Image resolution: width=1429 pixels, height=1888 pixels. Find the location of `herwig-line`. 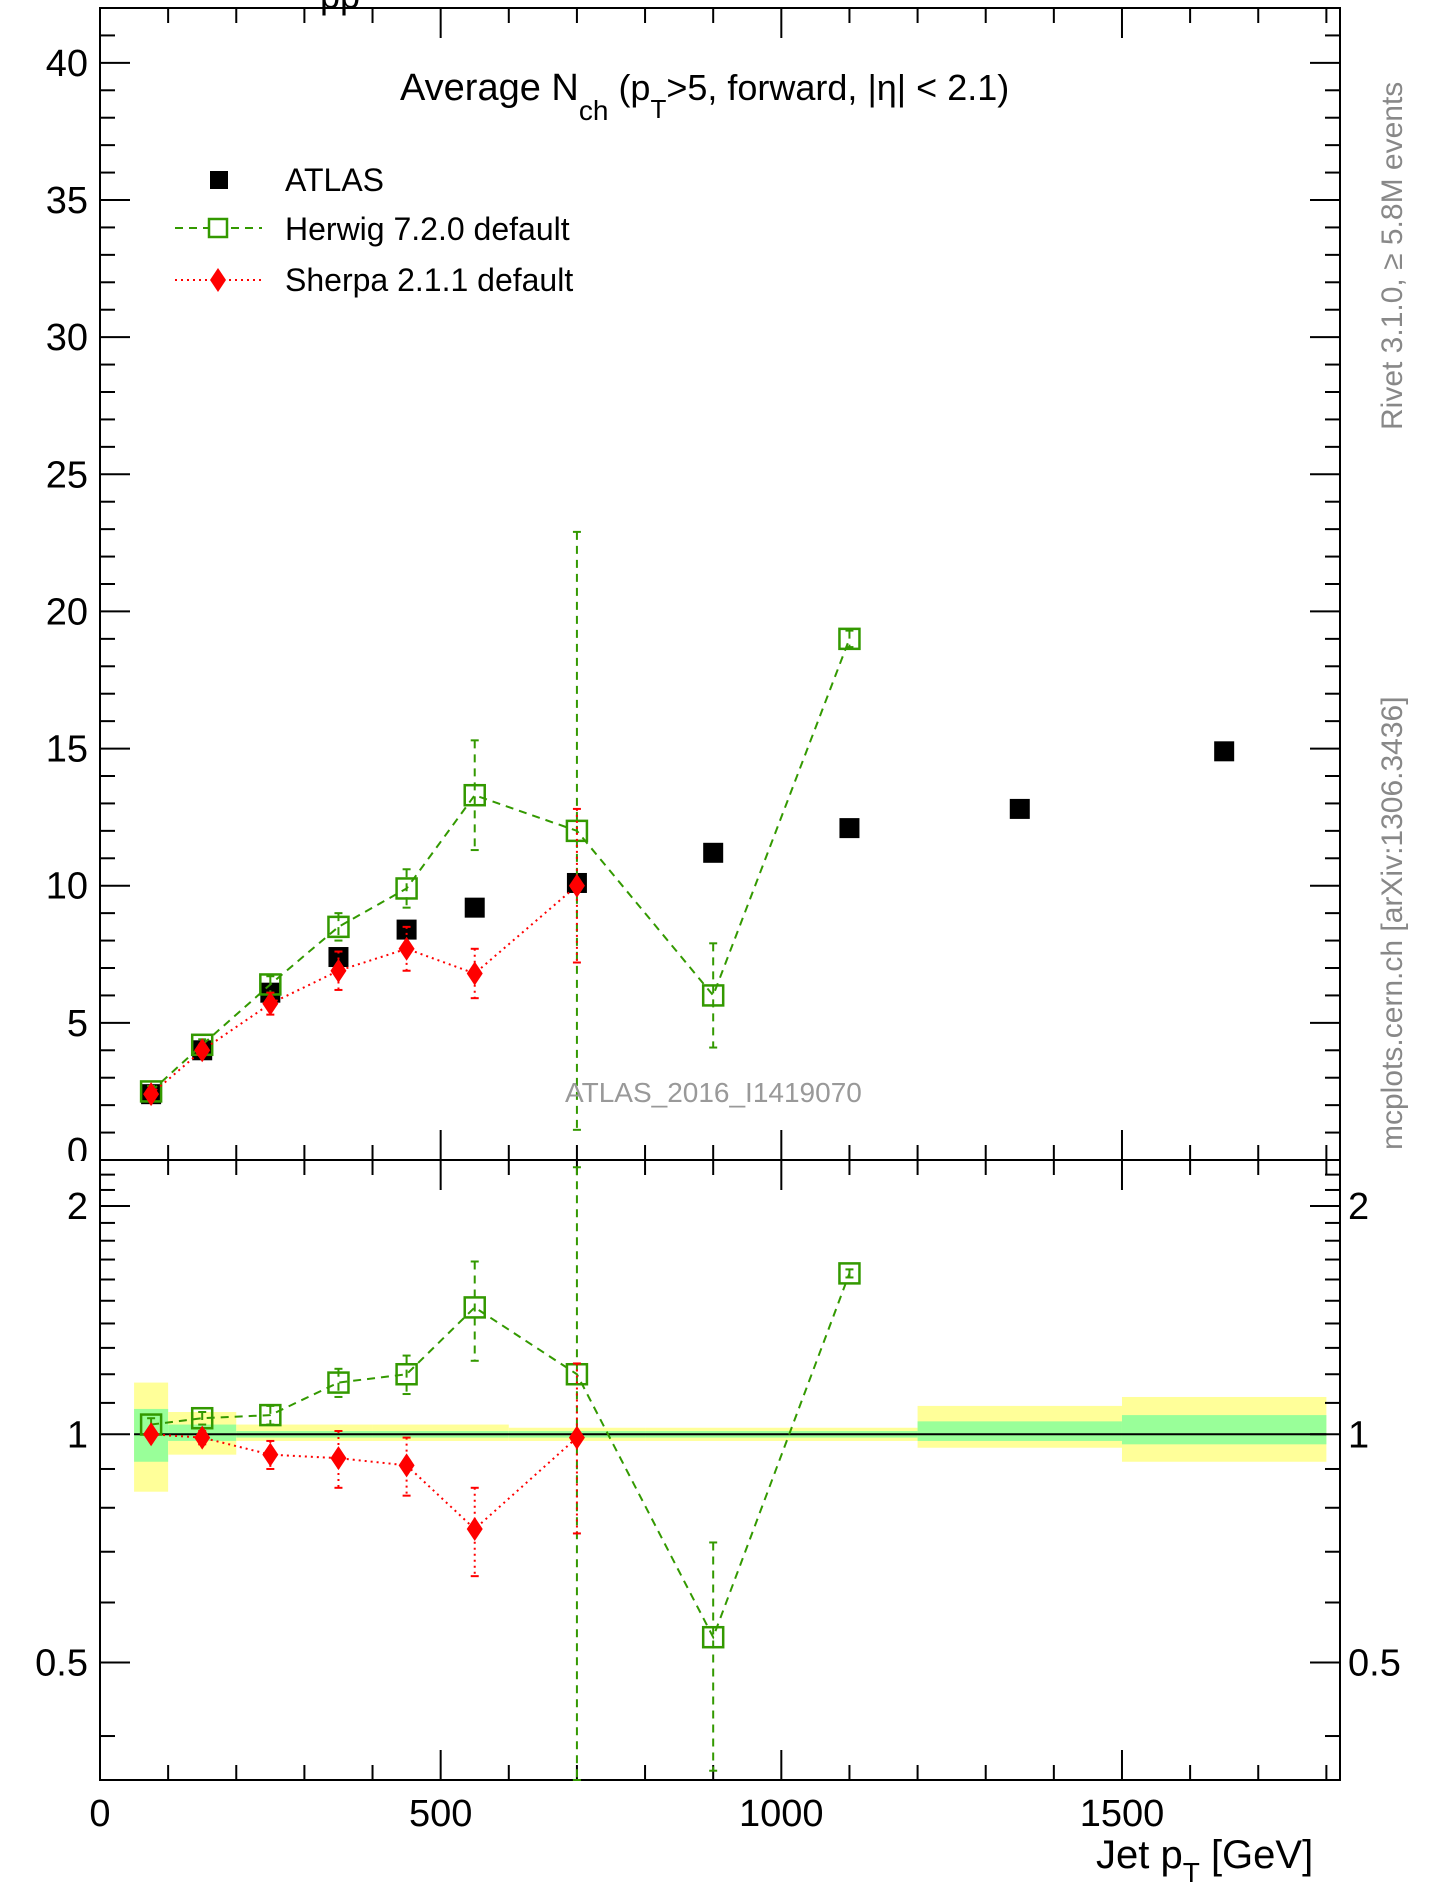

herwig-line is located at coordinates (500, 865).